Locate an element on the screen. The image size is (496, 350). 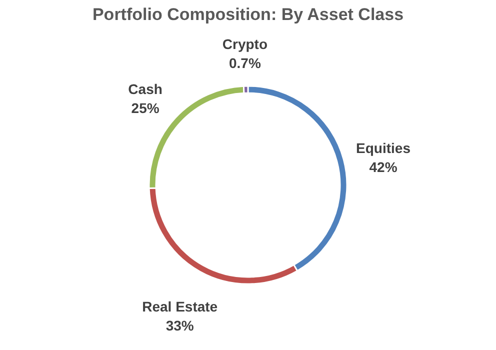
slice-label: Crypto is located at coordinates (245, 44).